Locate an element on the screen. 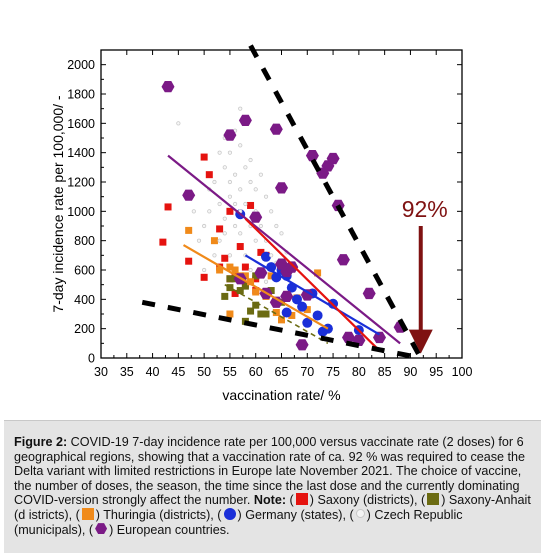 The height and width of the screenshot is (554, 545). y-tick-label: 1000 is located at coordinates (81, 212).